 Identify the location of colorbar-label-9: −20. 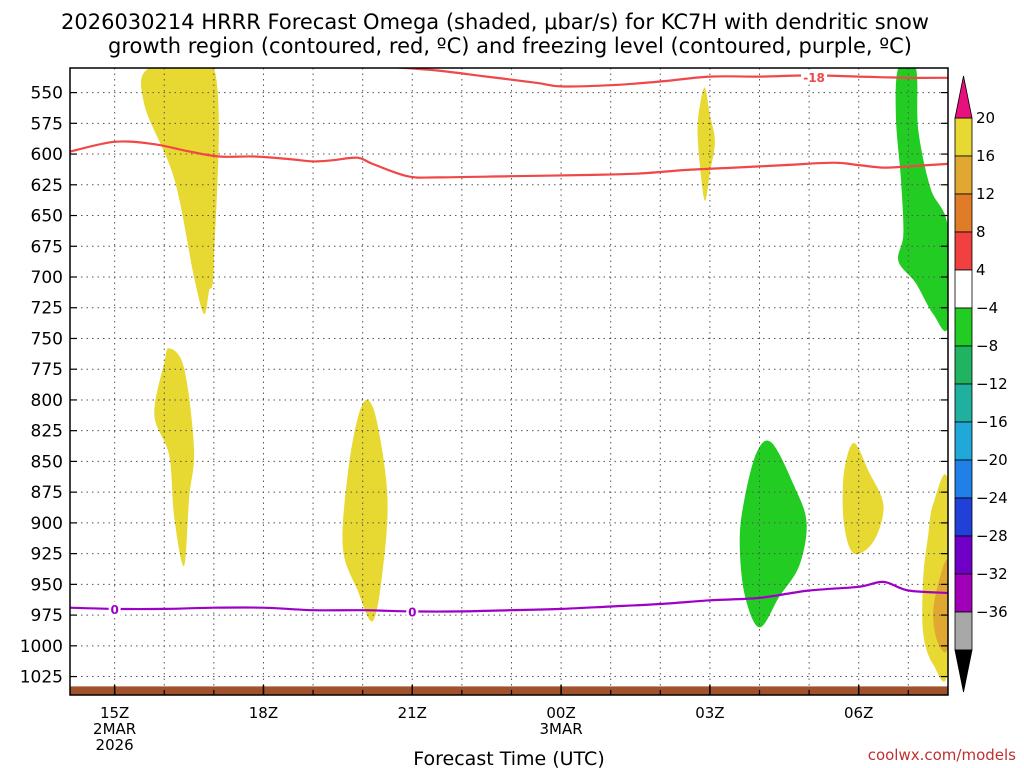
(992, 460).